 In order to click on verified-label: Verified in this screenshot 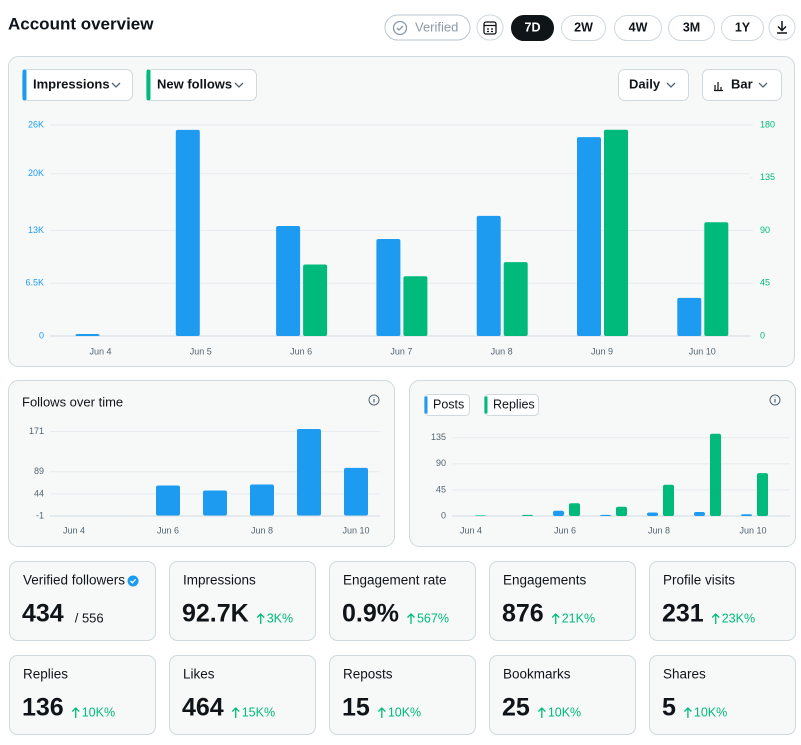, I will do `click(436, 26)`.